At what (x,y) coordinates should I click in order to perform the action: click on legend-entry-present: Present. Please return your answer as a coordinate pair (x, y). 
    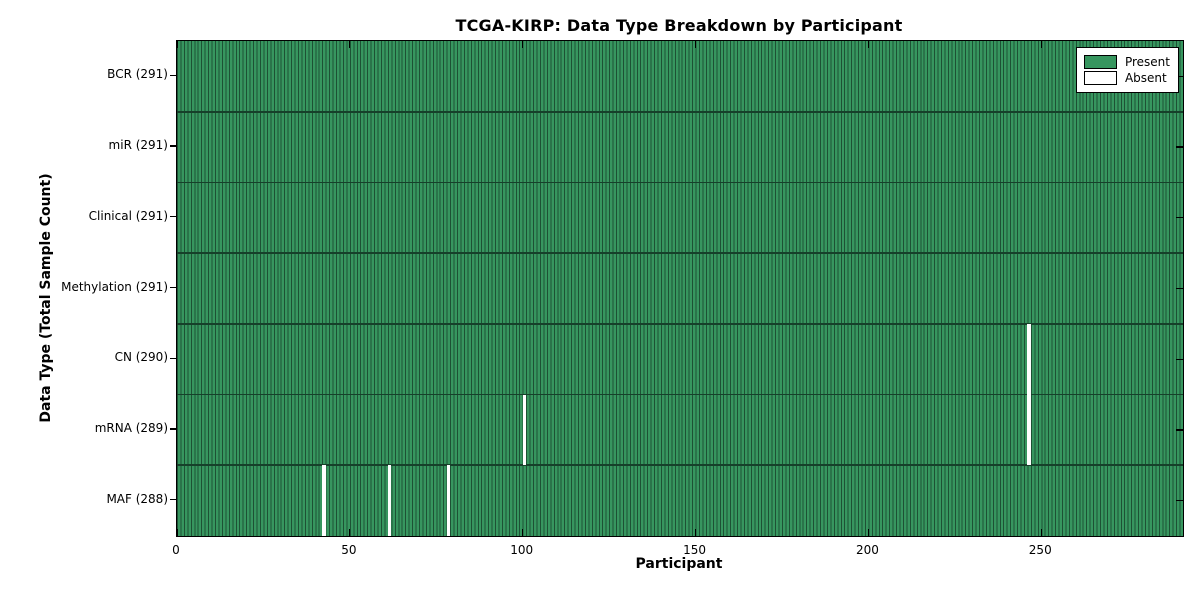
    Looking at the image, I should click on (1126, 62).